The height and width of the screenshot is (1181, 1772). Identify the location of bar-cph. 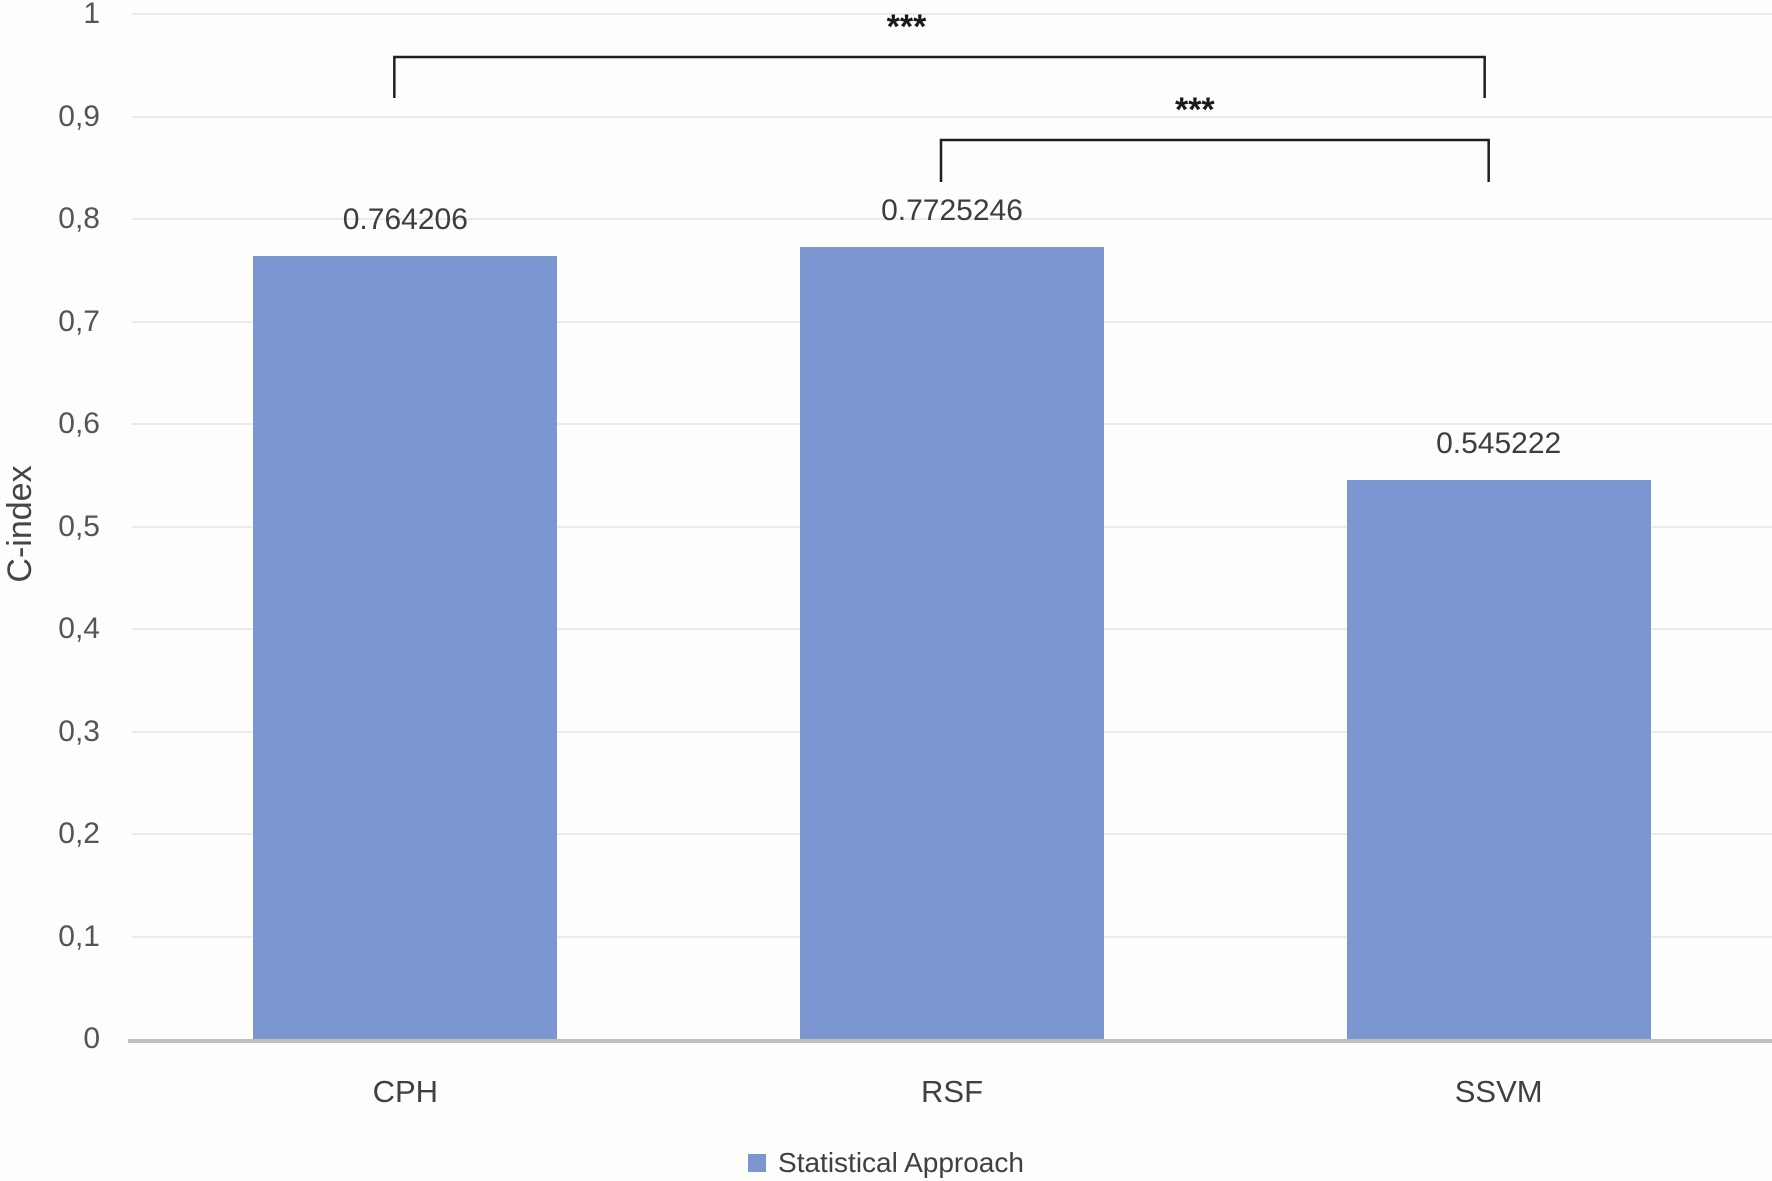
(405, 647).